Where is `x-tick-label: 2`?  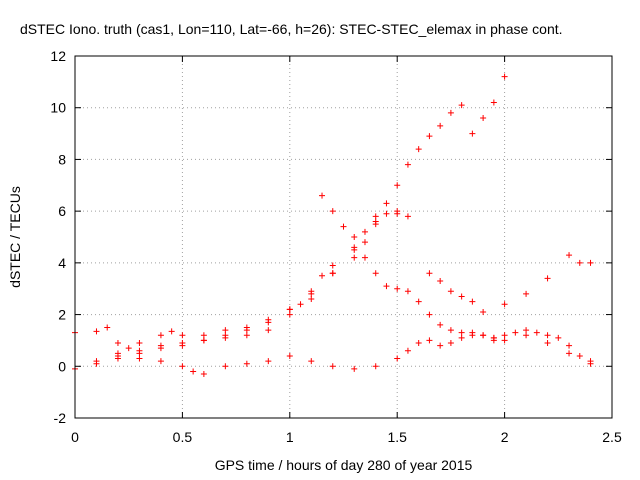 x-tick-label: 2 is located at coordinates (505, 437).